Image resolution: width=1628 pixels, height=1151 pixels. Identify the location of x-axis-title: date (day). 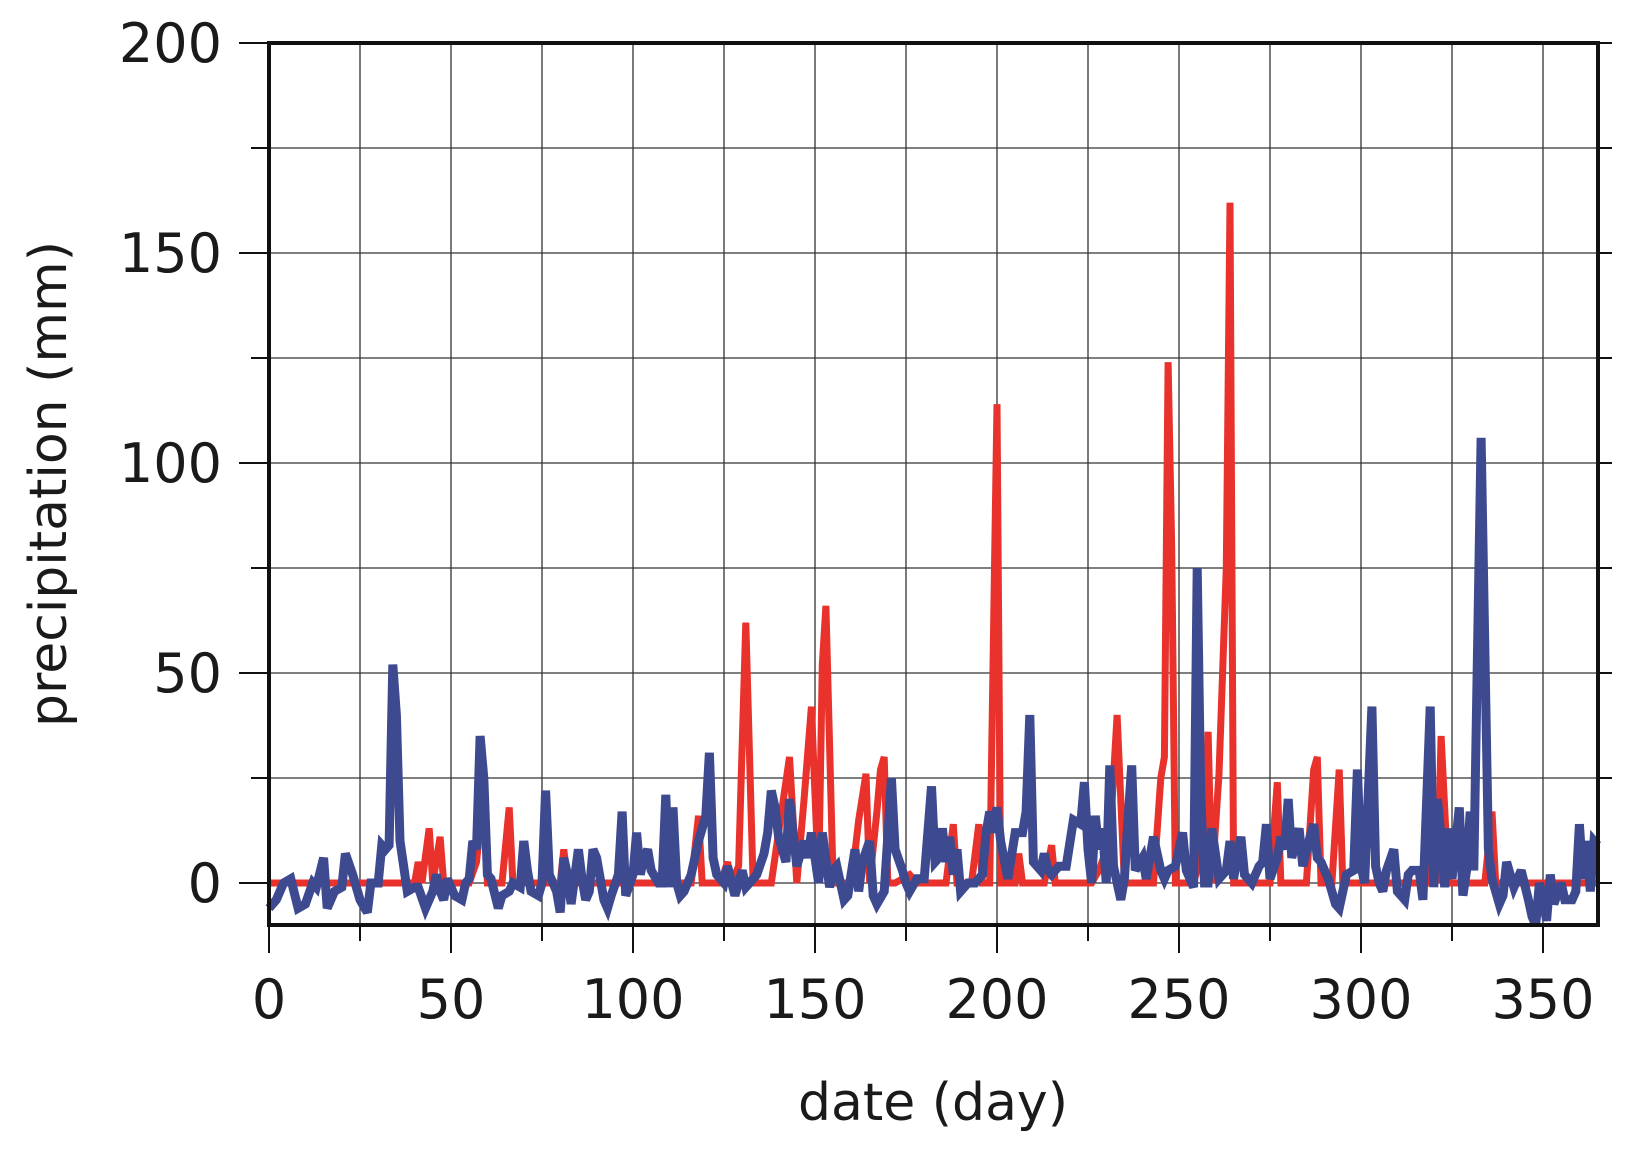
(933, 1103).